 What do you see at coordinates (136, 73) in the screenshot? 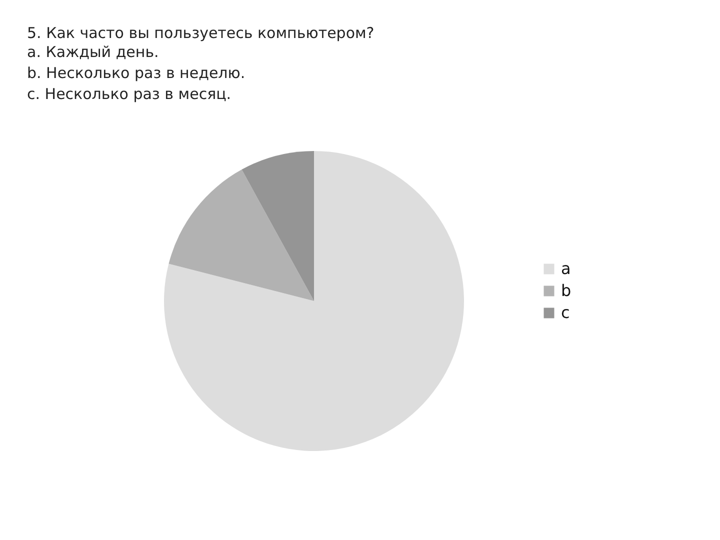
I see `text: b. Несколько раз в неделю.` at bounding box center [136, 73].